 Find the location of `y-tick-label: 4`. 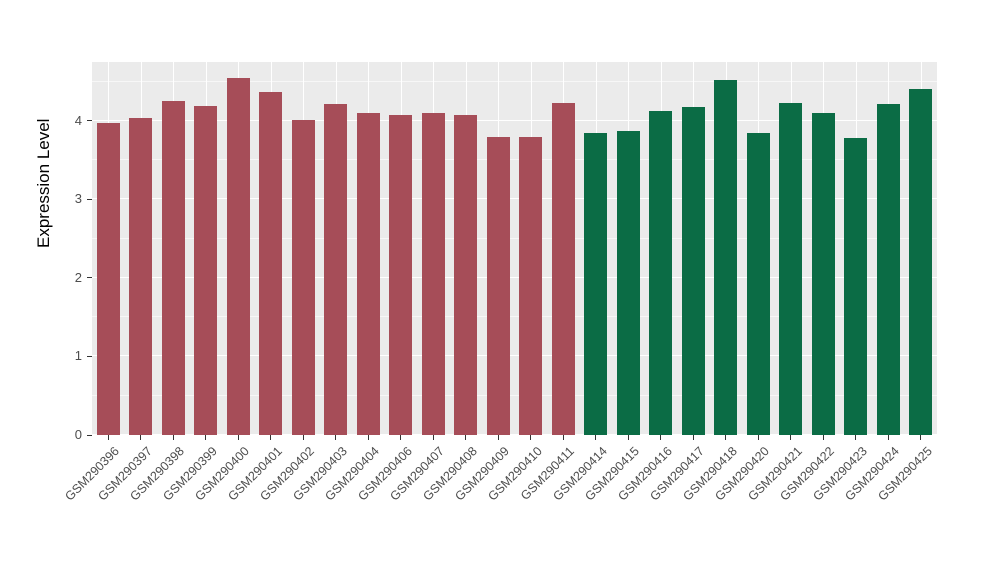

y-tick-label: 4 is located at coordinates (78, 120).